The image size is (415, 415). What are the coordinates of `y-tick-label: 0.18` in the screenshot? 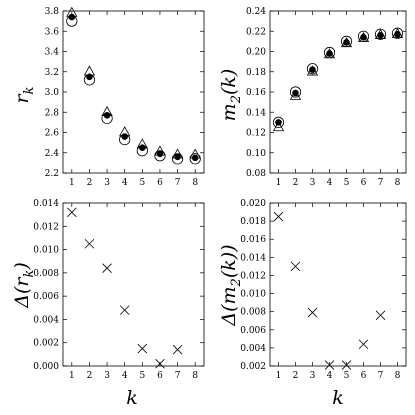 It's located at (256, 73).